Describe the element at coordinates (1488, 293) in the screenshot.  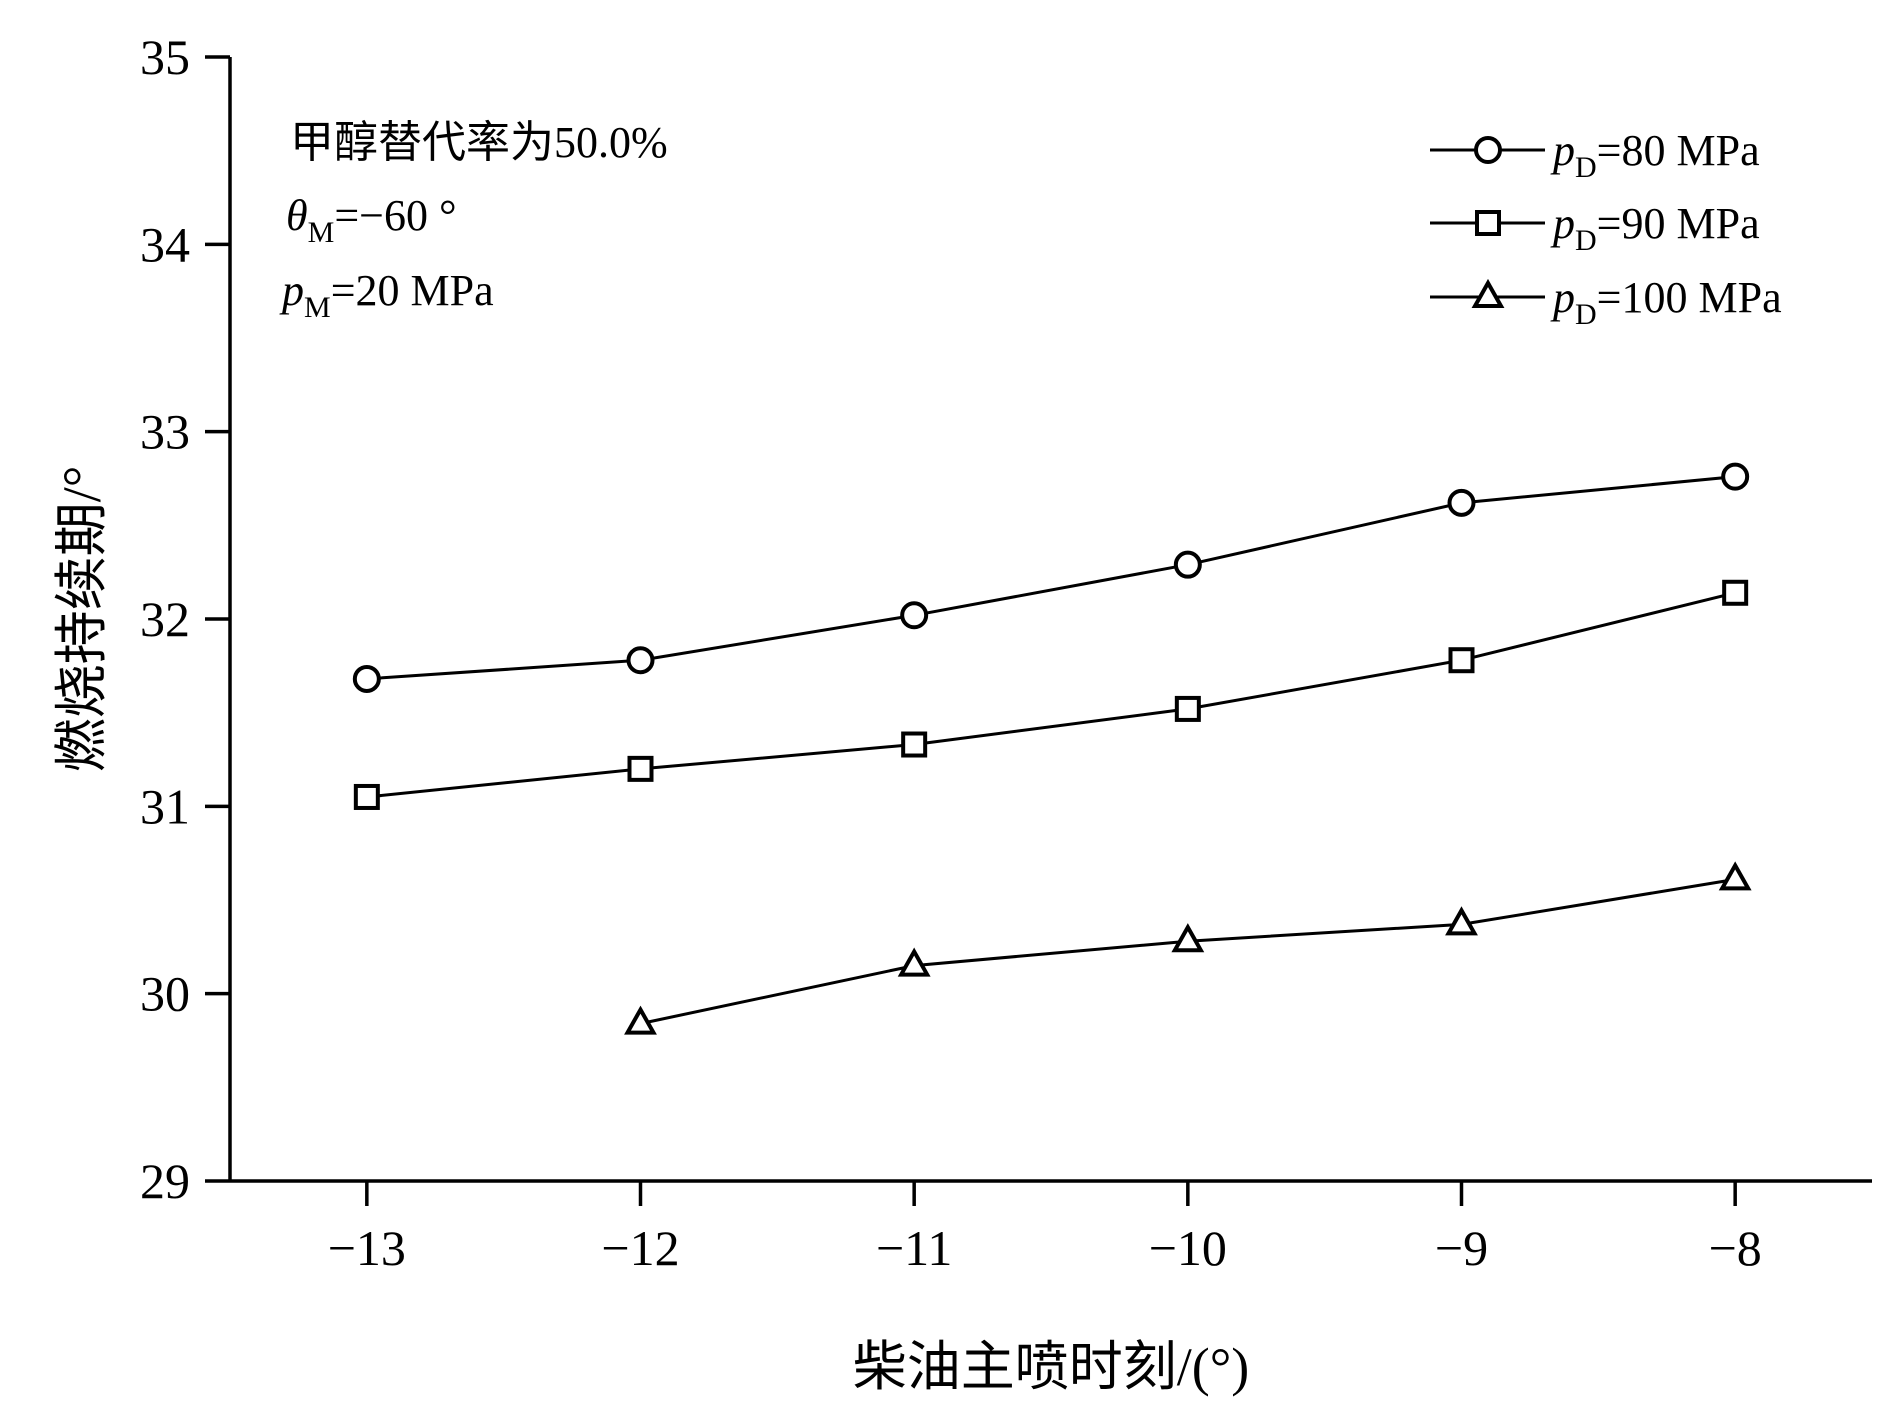
I see `legend-marker-triangle` at that location.